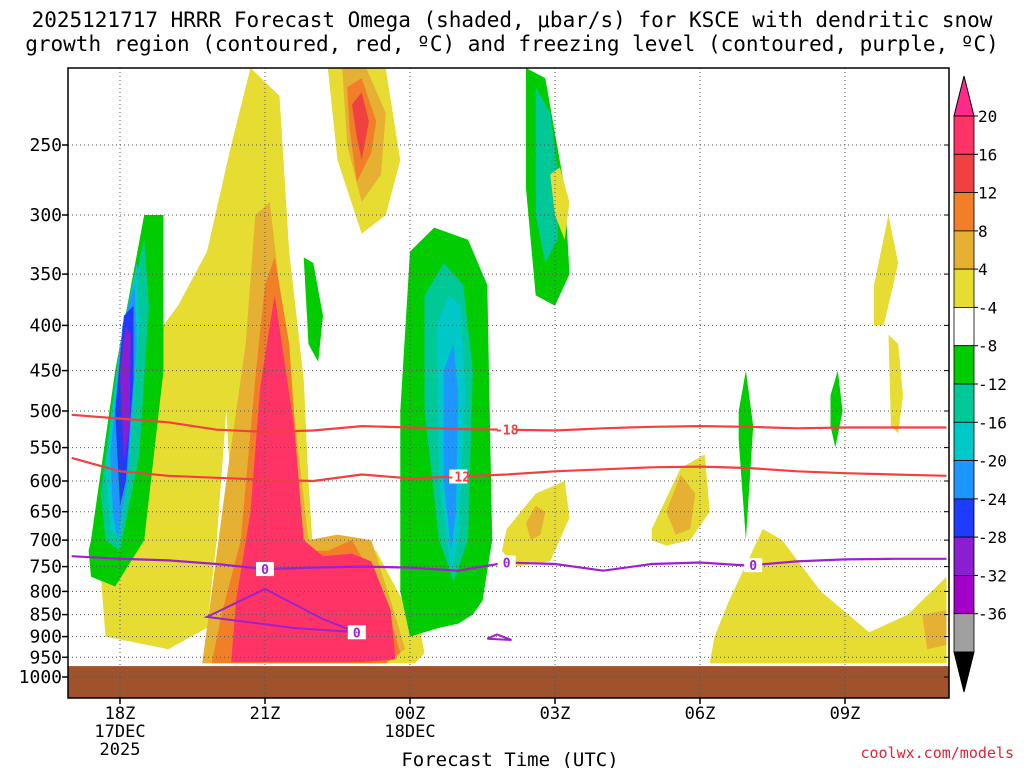  What do you see at coordinates (987, 193) in the screenshot?
I see `colorbar-label-2: 12` at bounding box center [987, 193].